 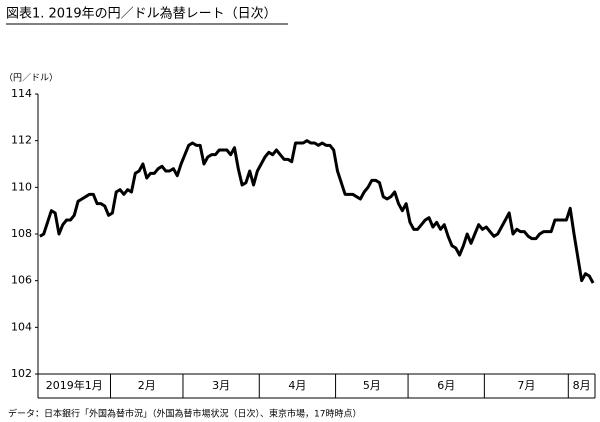 What do you see at coordinates (21, 93) in the screenshot?
I see `y-tick-label: 114` at bounding box center [21, 93].